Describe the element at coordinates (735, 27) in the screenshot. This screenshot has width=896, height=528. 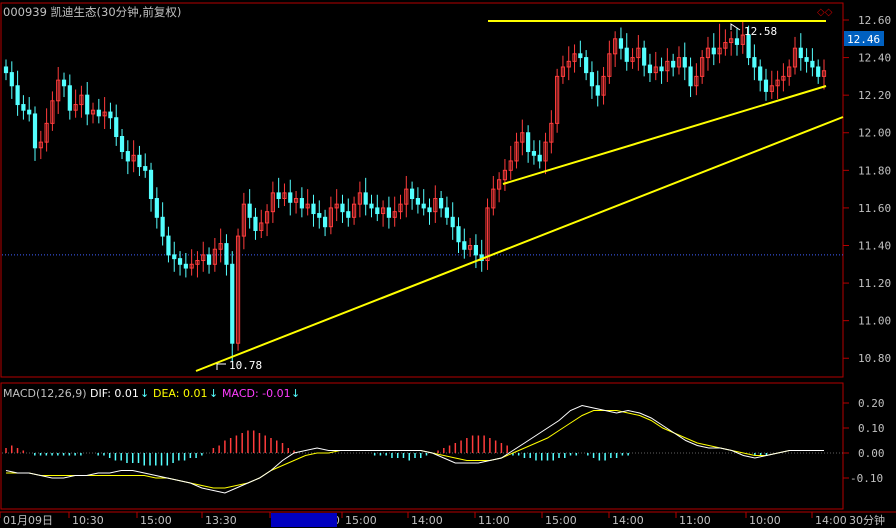
I see `high-marker` at that location.